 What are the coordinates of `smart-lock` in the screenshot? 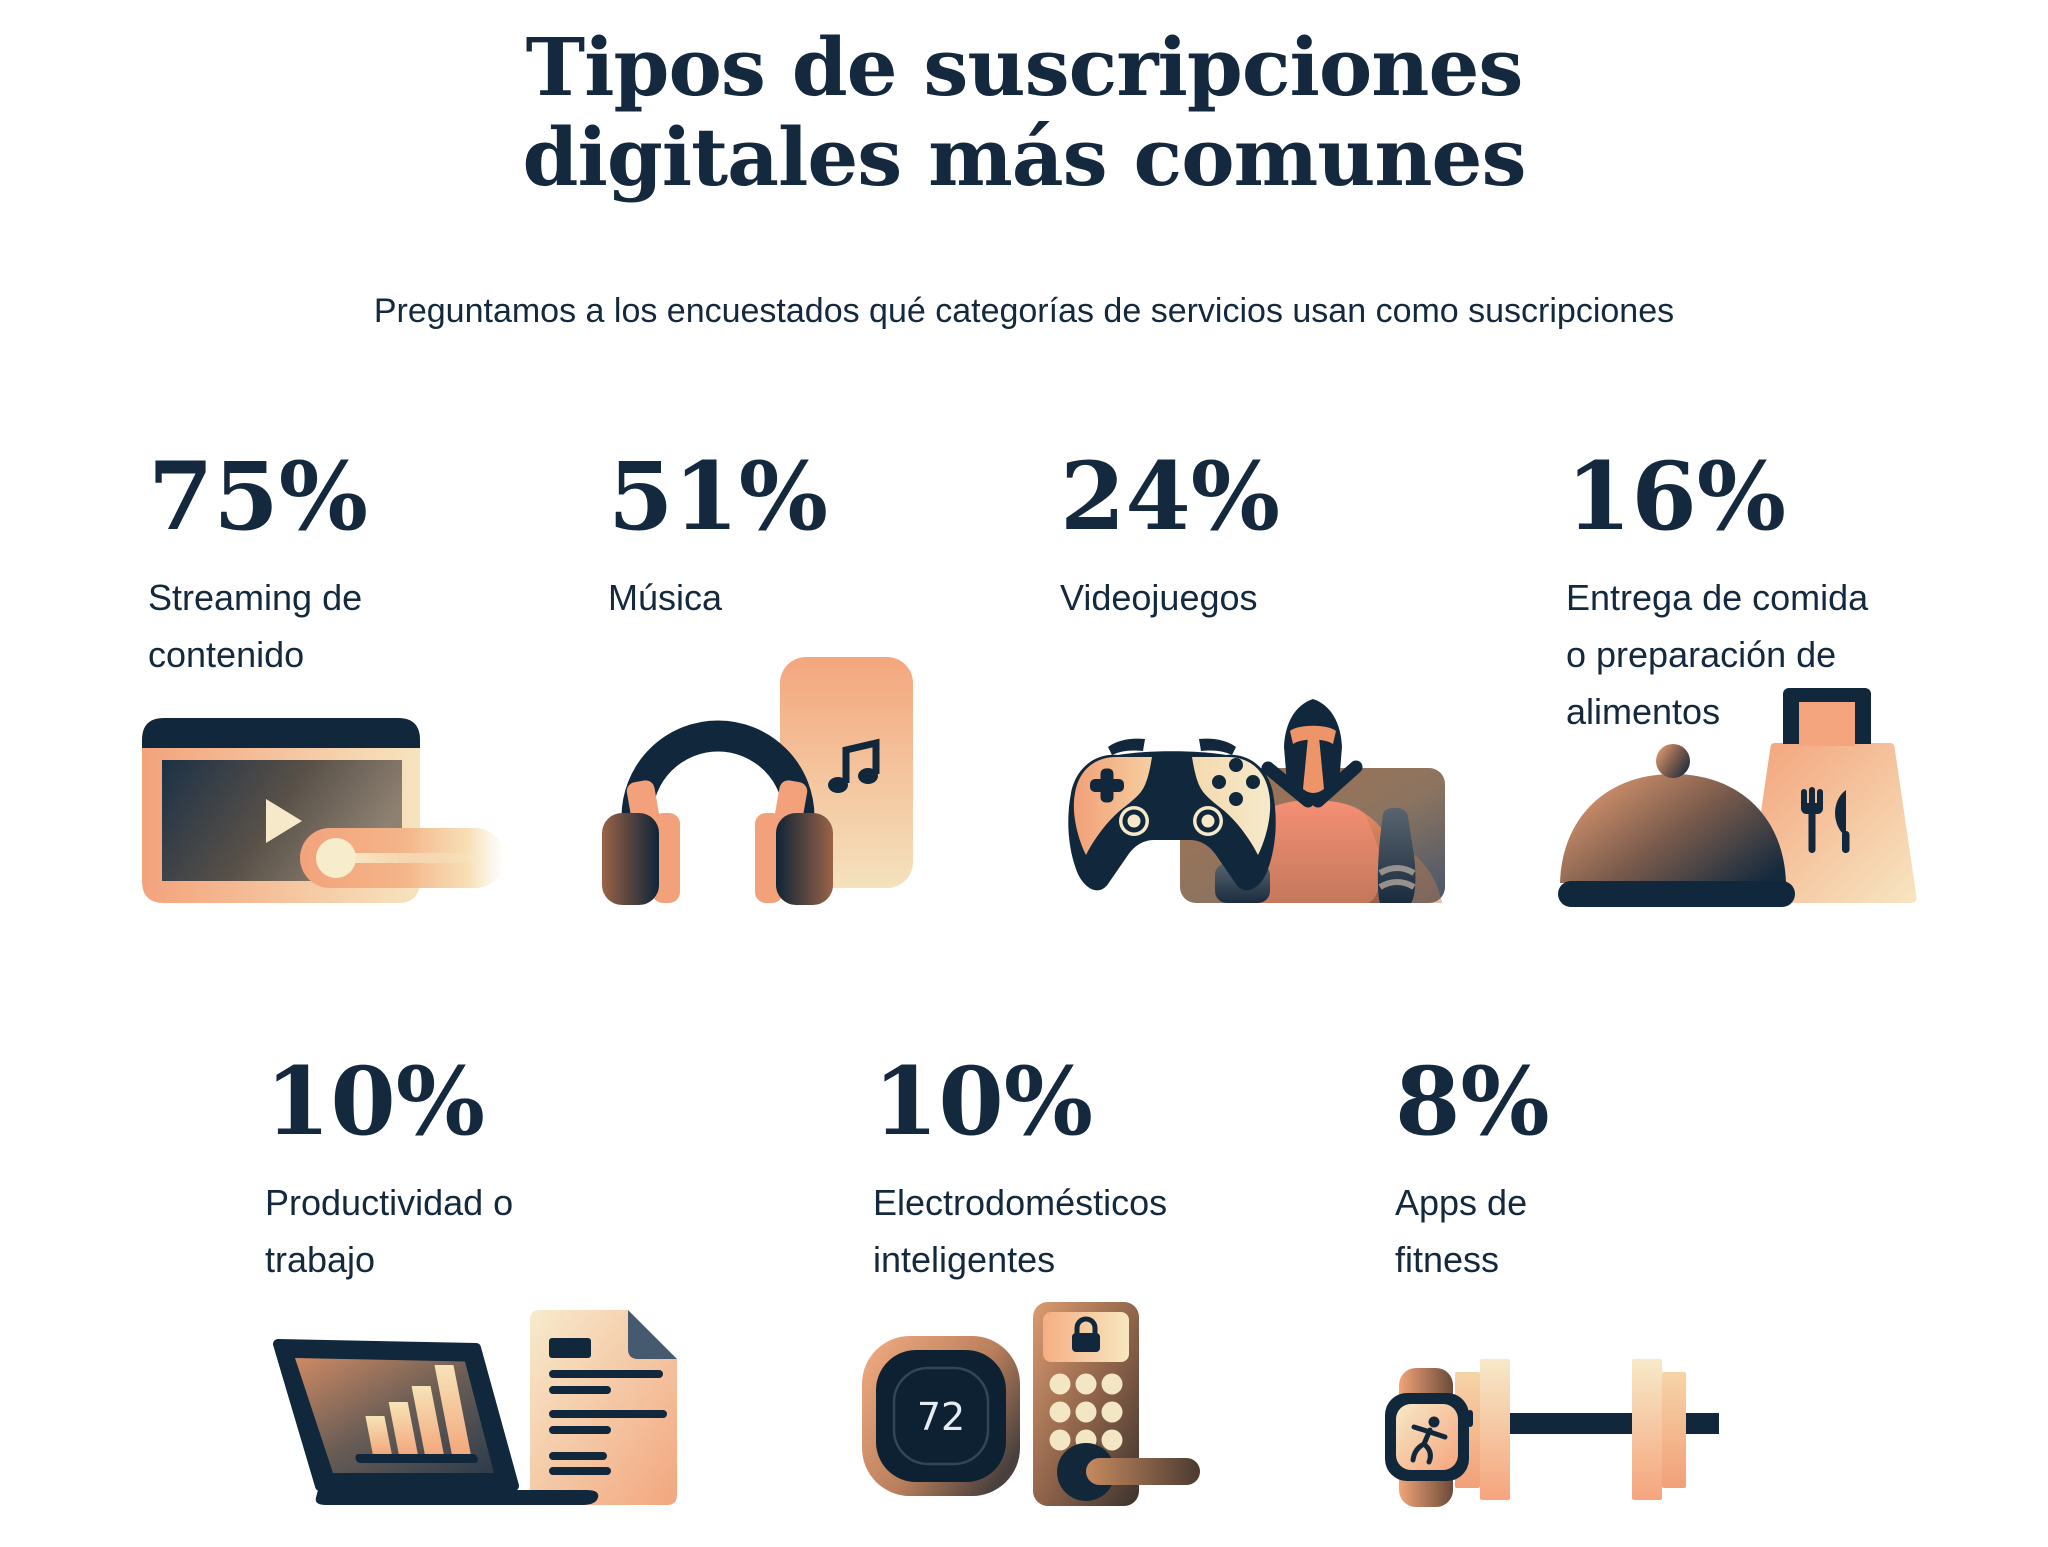 It's located at (1116, 1404).